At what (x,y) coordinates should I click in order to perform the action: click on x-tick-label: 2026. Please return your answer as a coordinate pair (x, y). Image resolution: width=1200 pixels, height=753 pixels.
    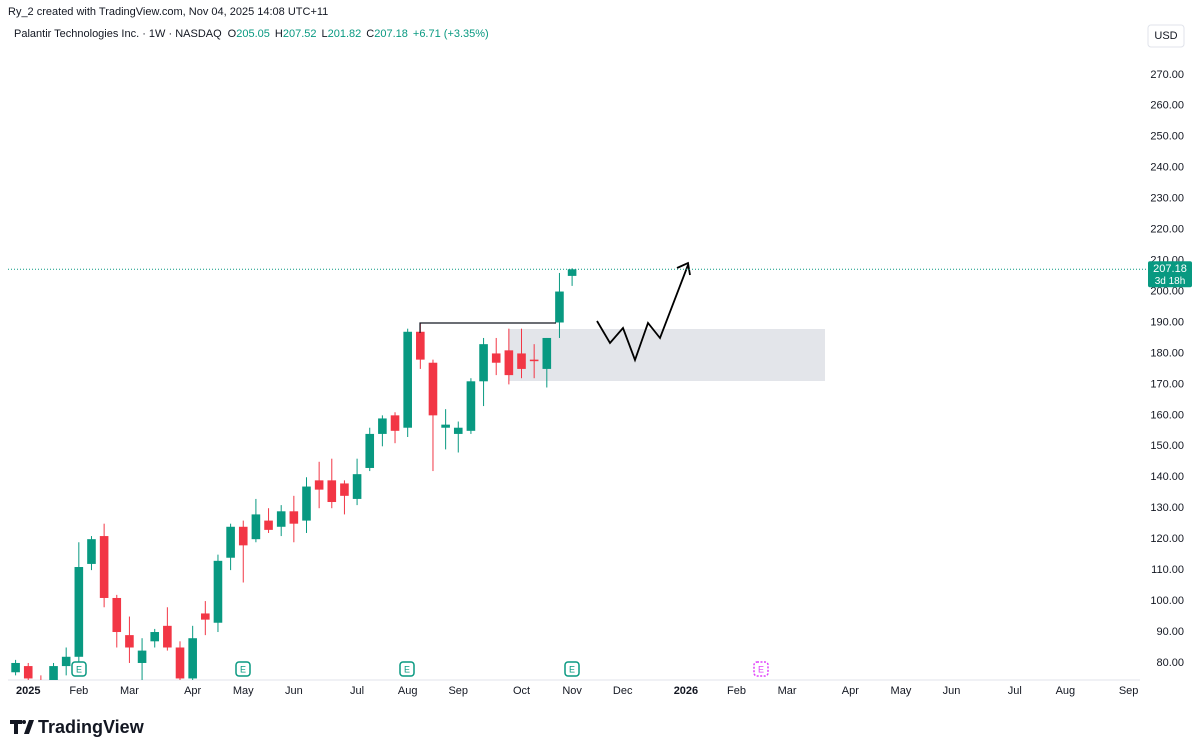
    Looking at the image, I should click on (686, 691).